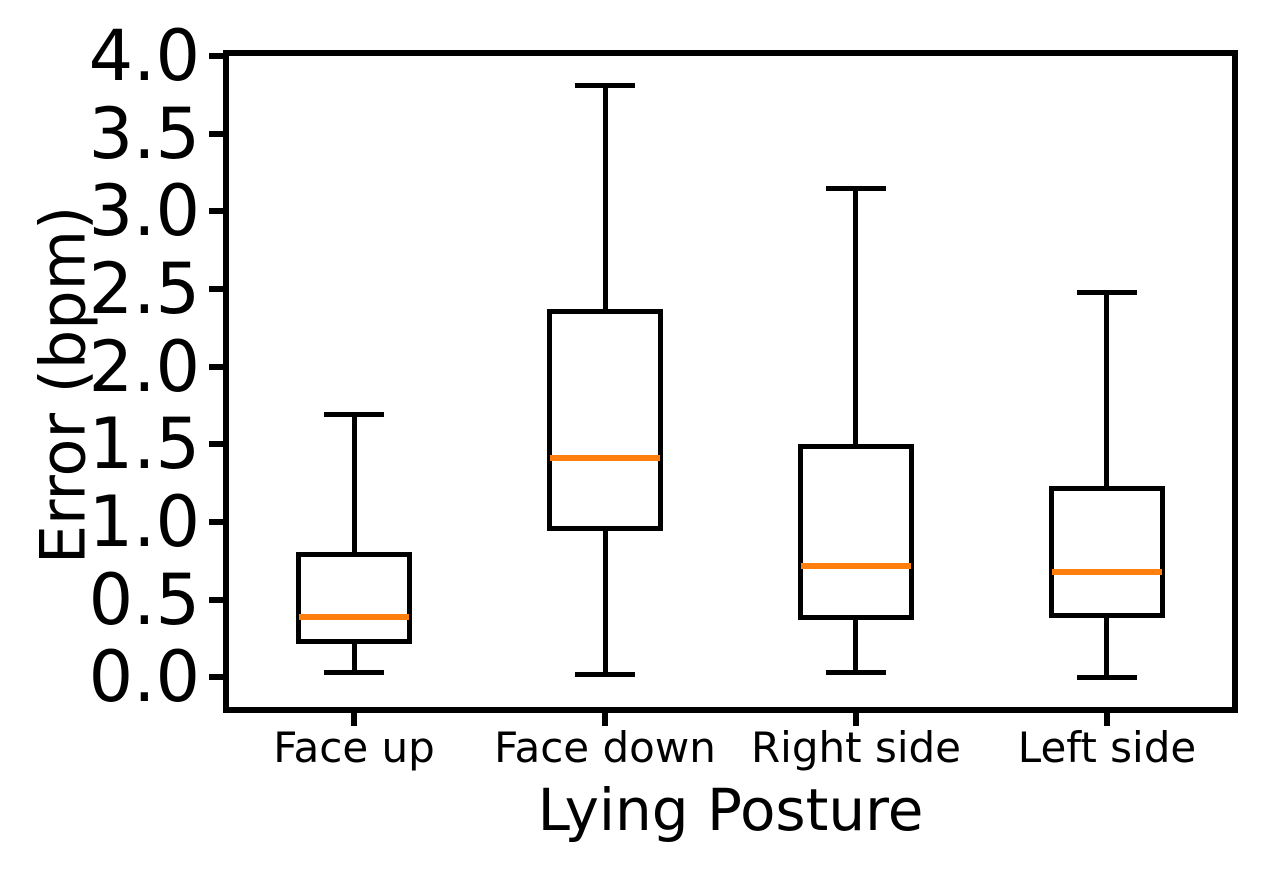 This screenshot has width=1283, height=882. I want to click on y-tick-label: 3.5, so click(144, 134).